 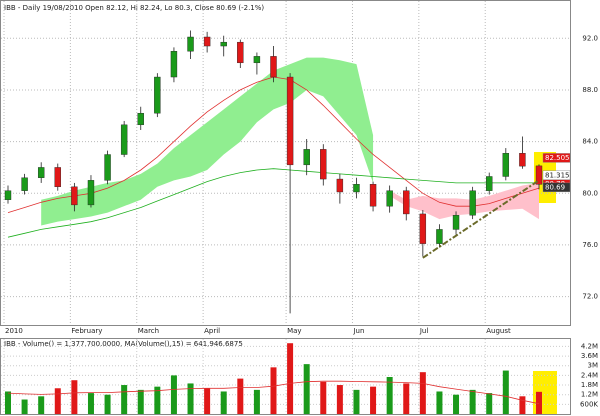 What do you see at coordinates (86, 331) in the screenshot?
I see `x-tick-label: February` at bounding box center [86, 331].